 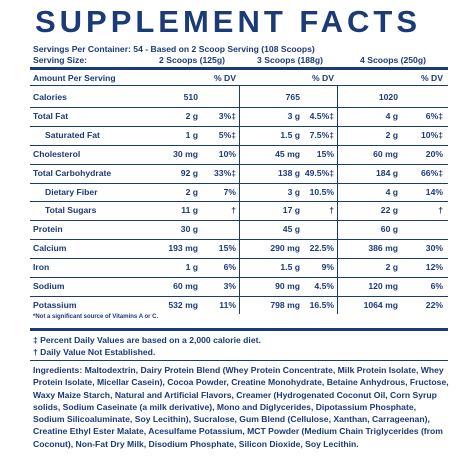 What do you see at coordinates (383, 286) in the screenshot?
I see `amount: 120 mg` at bounding box center [383, 286].